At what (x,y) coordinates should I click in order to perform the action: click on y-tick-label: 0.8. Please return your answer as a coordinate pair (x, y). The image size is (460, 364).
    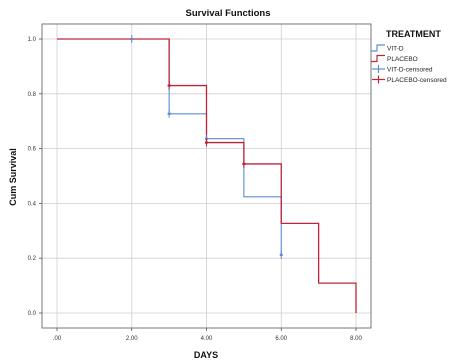
    Looking at the image, I should click on (32, 95).